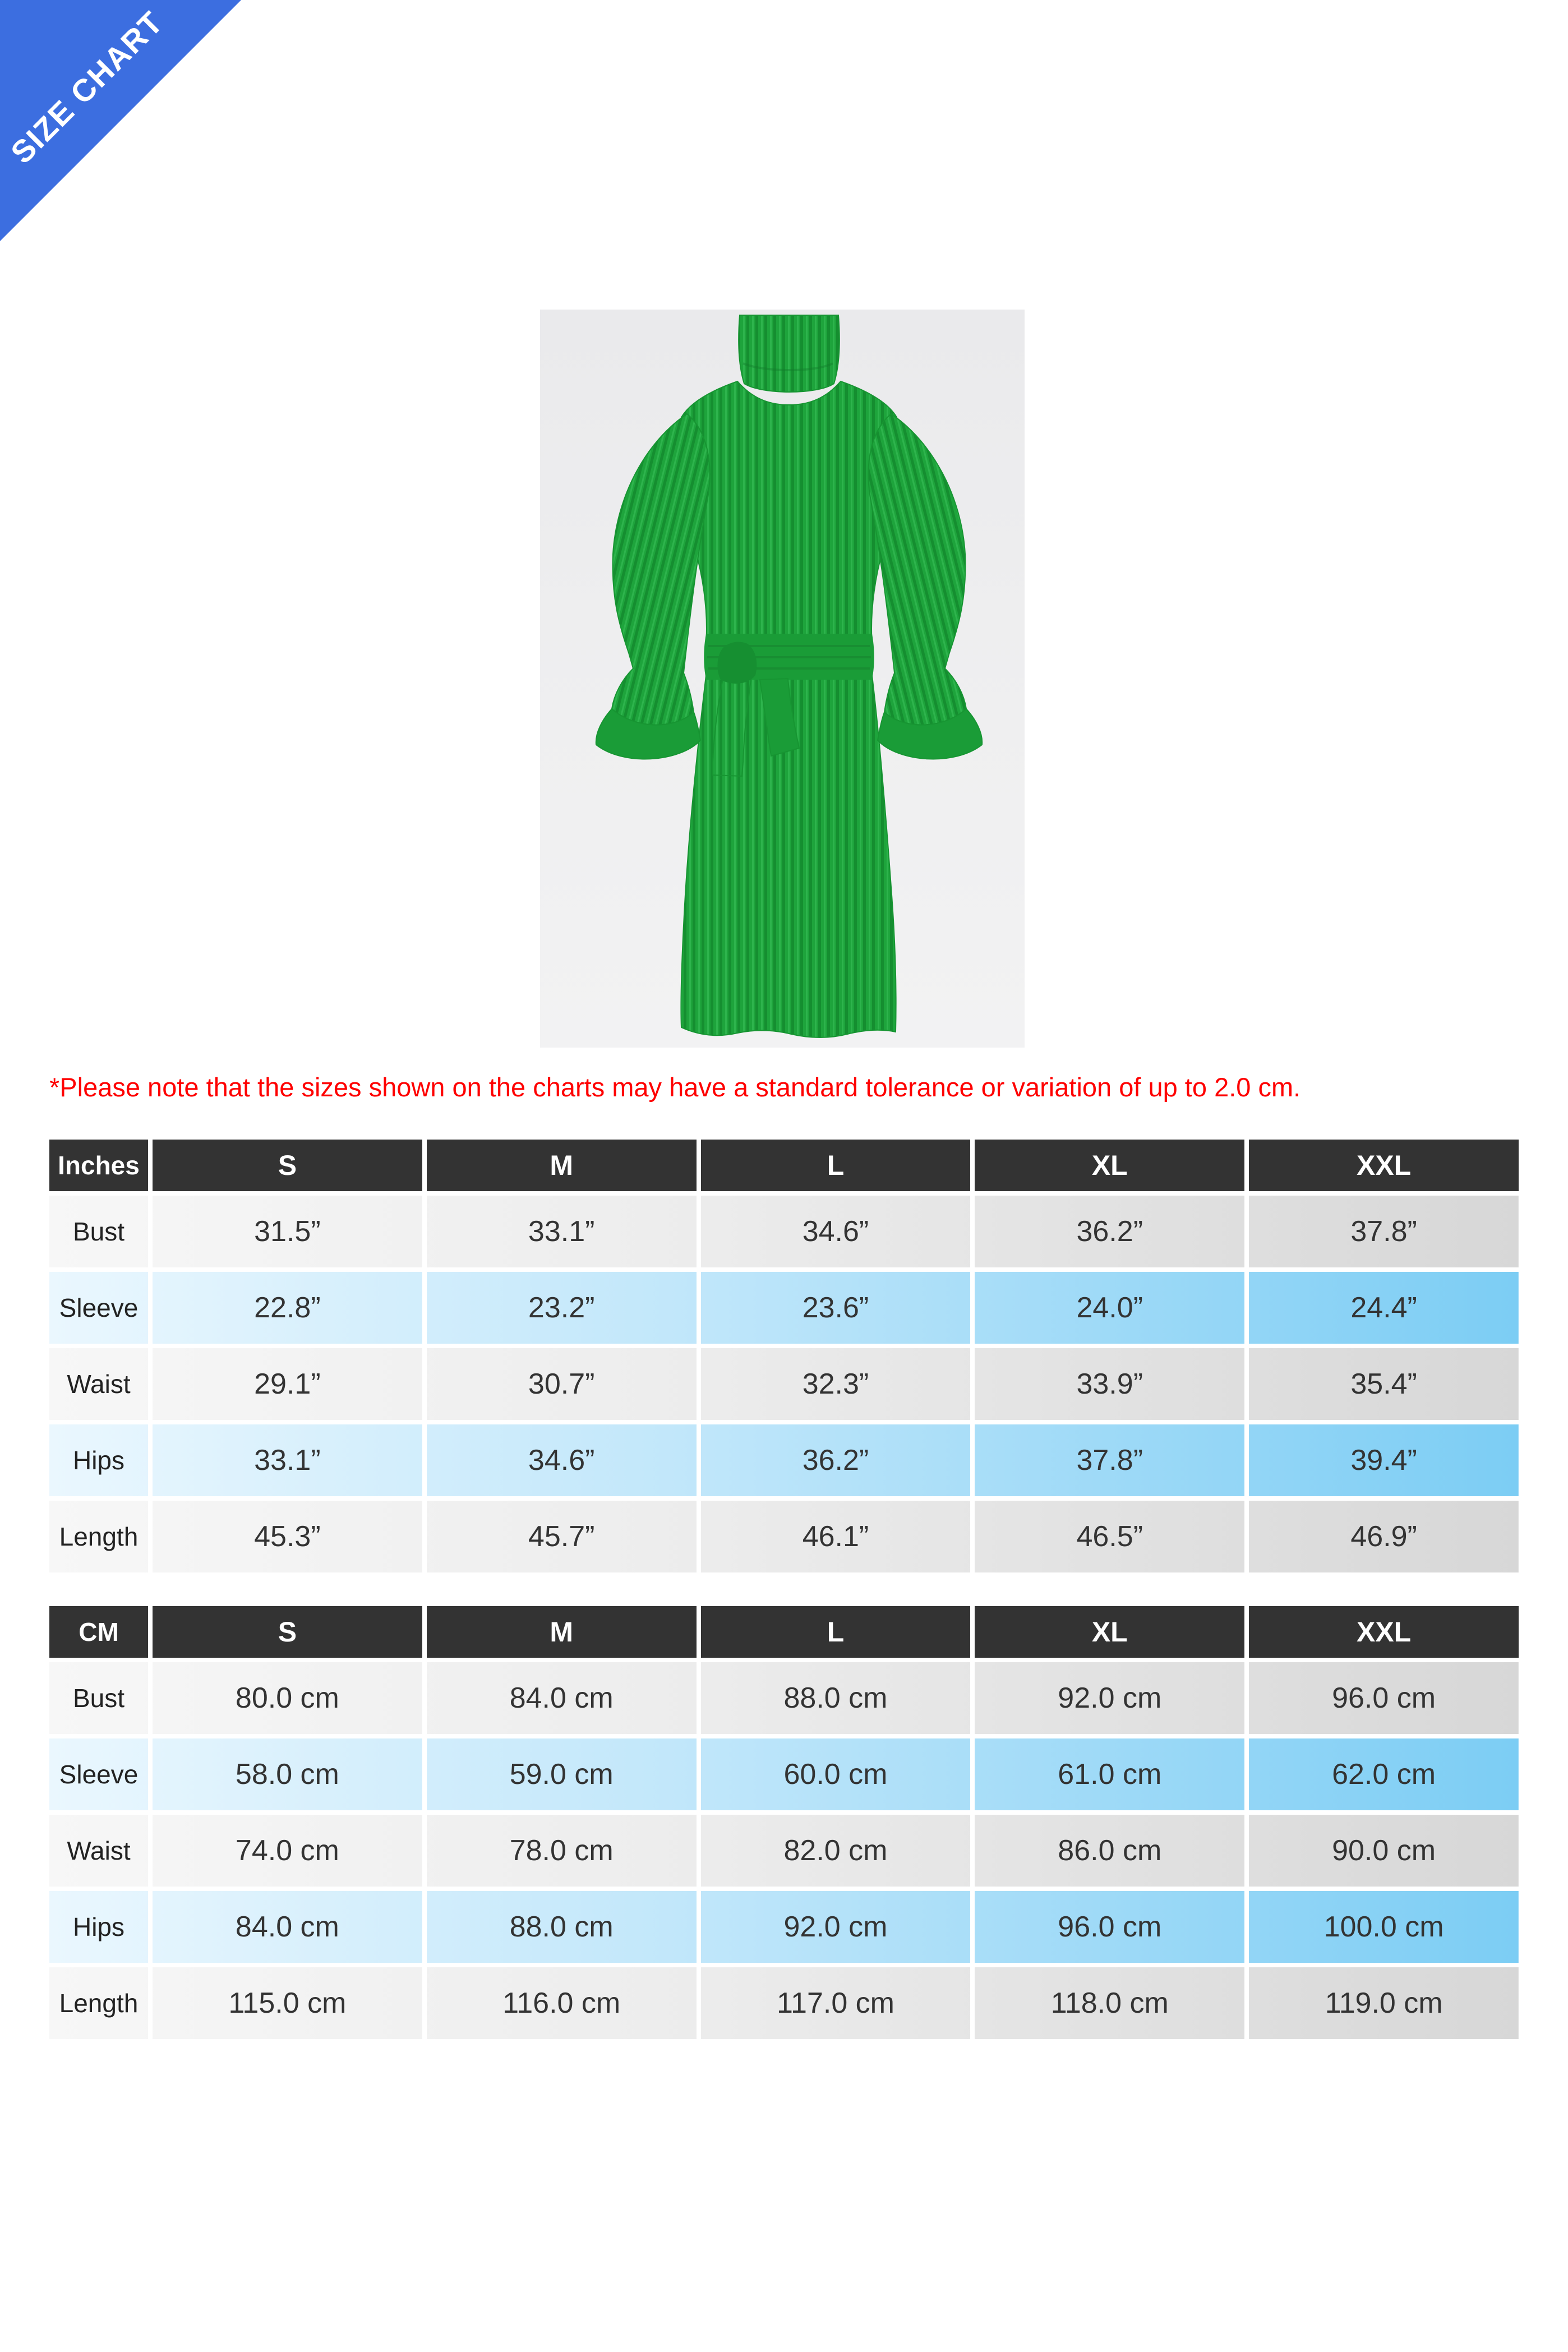 This screenshot has height=2352, width=1568. What do you see at coordinates (561, 1774) in the screenshot?
I see `size-cell: 59.0 cm` at bounding box center [561, 1774].